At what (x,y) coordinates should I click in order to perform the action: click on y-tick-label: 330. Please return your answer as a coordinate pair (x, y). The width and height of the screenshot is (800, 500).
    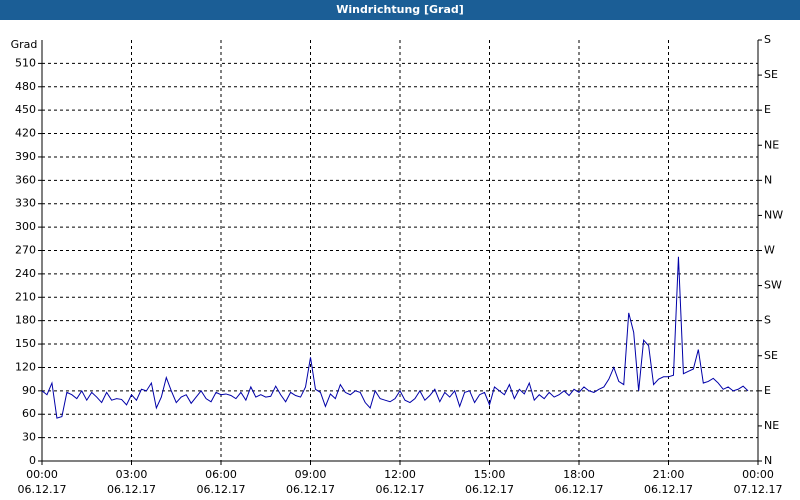
    Looking at the image, I should click on (25, 203).